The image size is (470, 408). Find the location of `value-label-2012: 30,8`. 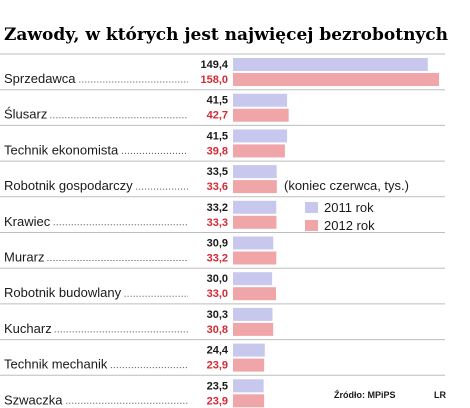

value-label-2012: 30,8 is located at coordinates (217, 330).